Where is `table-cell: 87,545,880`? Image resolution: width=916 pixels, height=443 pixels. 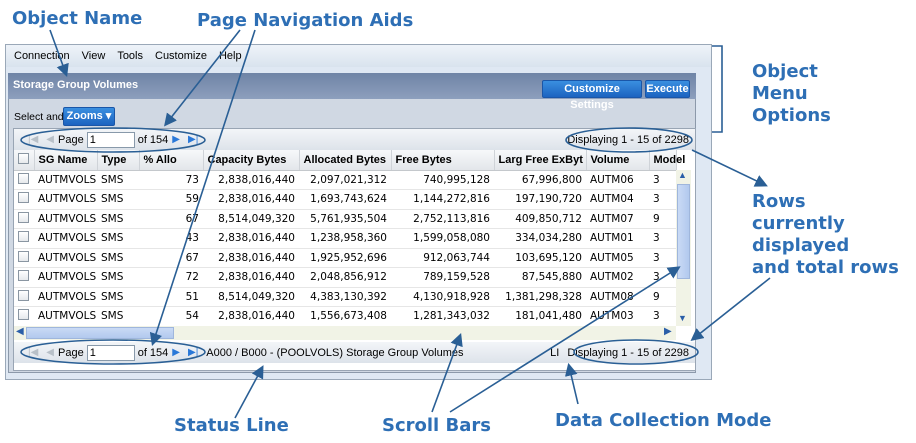
table-cell: 87,545,880 is located at coordinates (540, 277).